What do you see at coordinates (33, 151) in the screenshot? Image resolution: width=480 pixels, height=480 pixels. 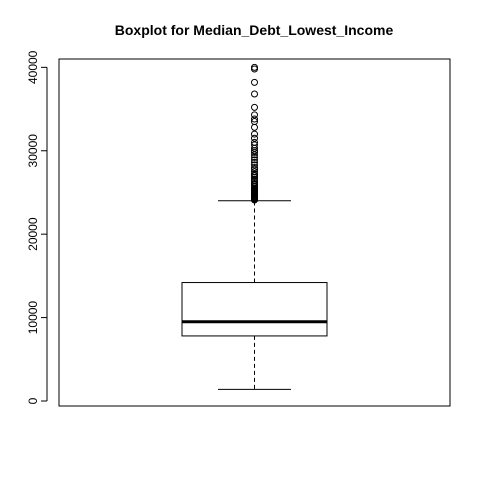 I see `y-tick-label-30000: 30000` at bounding box center [33, 151].